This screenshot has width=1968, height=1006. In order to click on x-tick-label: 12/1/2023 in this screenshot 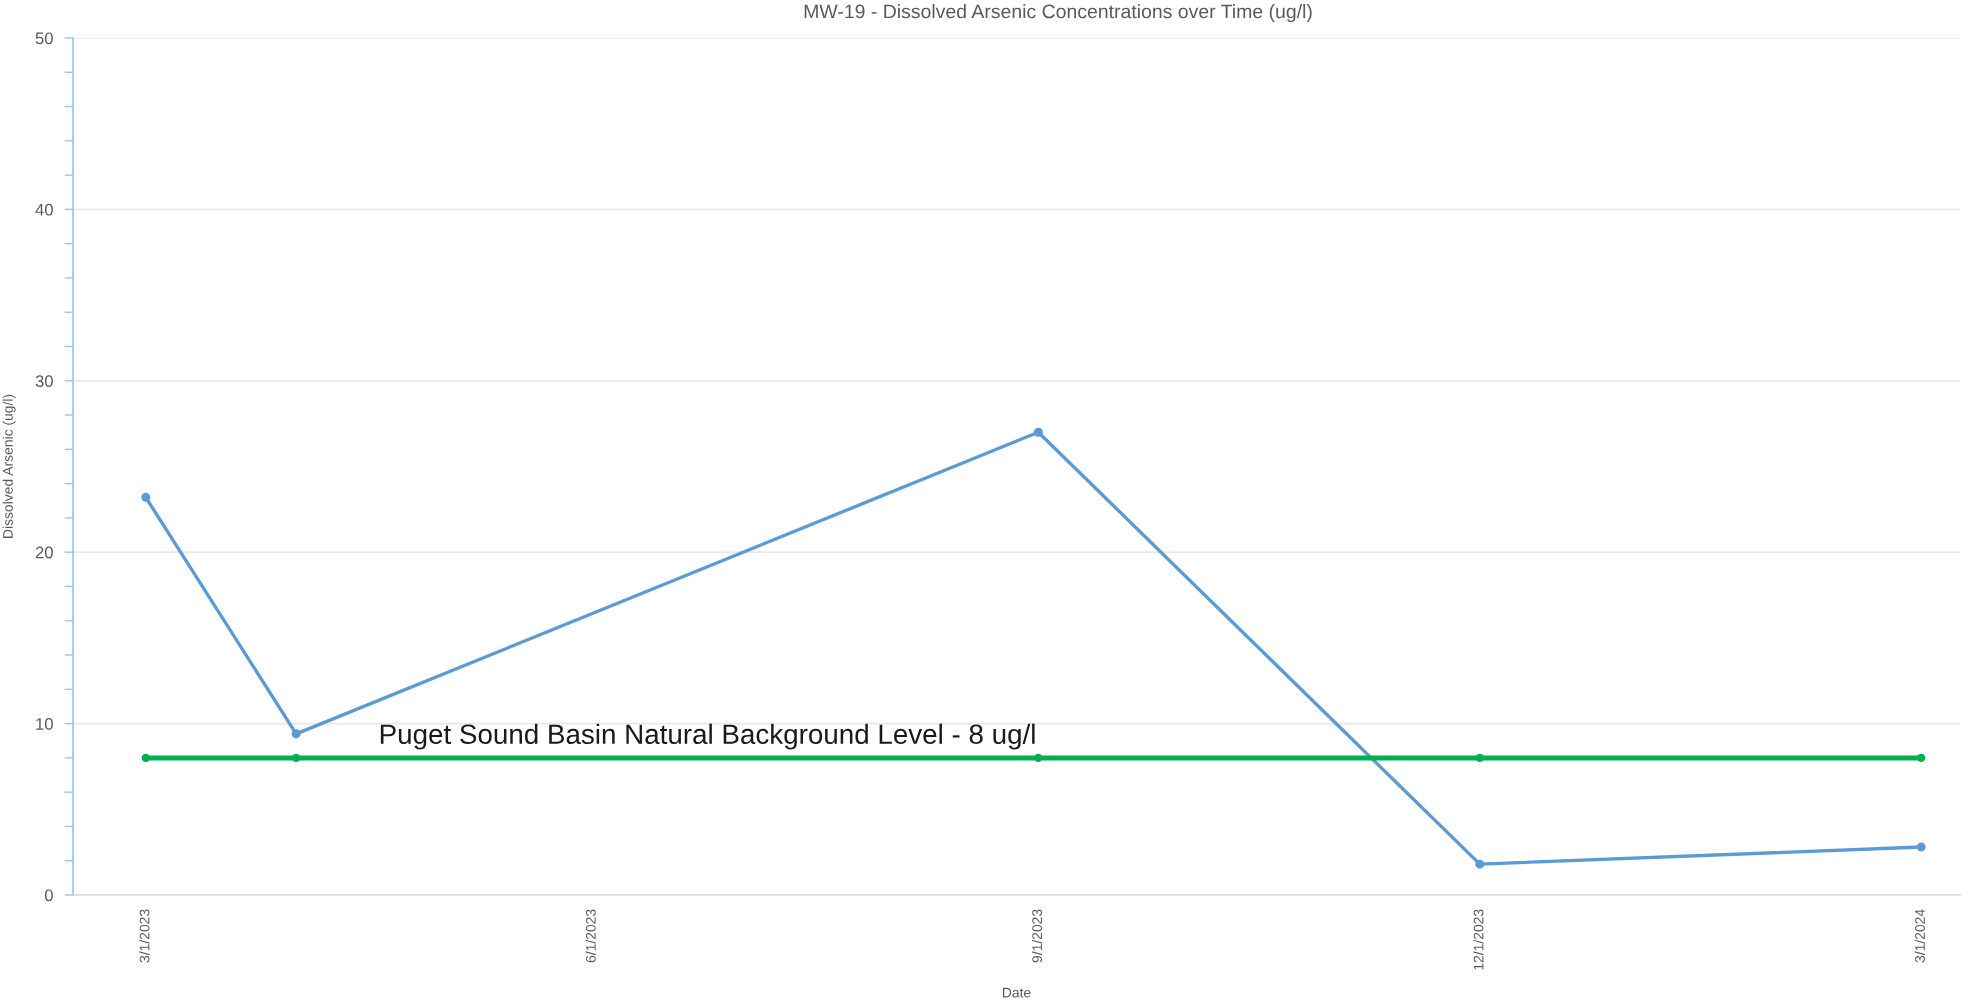, I will do `click(1478, 939)`.